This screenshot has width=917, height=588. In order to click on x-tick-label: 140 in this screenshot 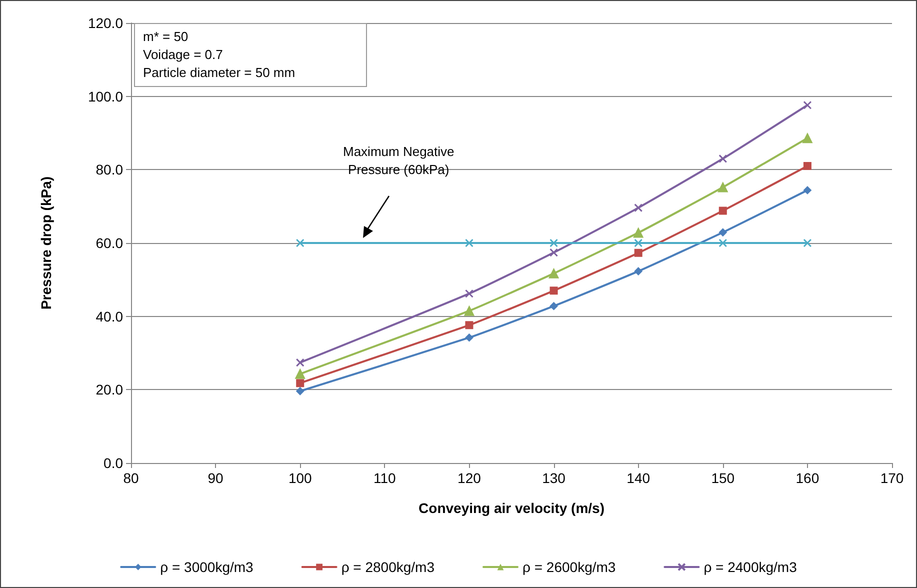, I will do `click(638, 478)`.